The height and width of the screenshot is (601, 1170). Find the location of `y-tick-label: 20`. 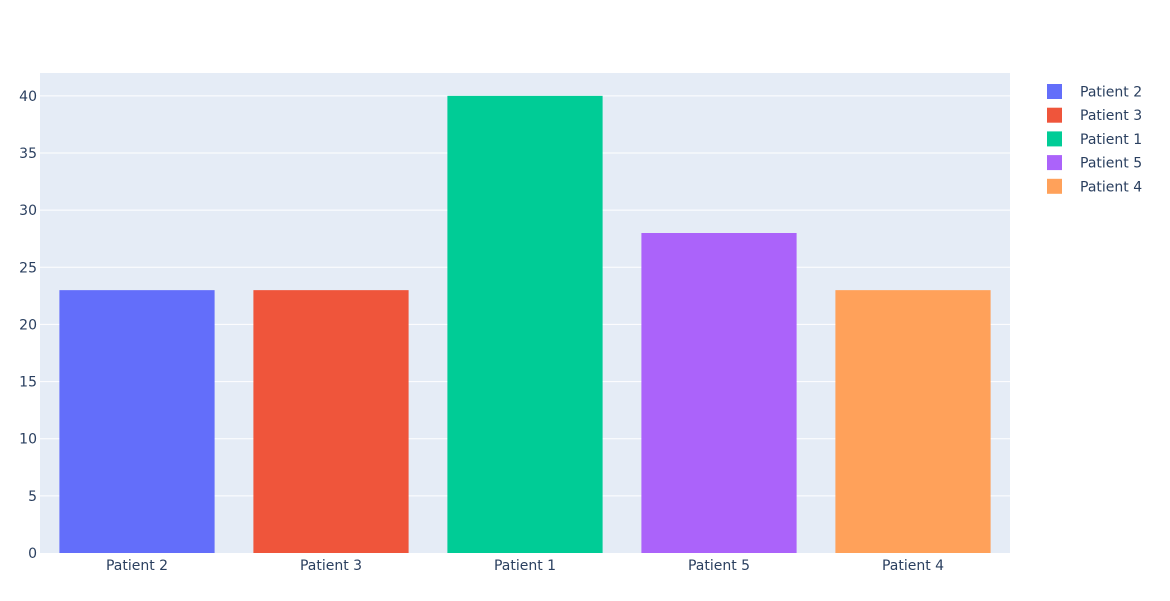

y-tick-label: 20 is located at coordinates (28, 325).